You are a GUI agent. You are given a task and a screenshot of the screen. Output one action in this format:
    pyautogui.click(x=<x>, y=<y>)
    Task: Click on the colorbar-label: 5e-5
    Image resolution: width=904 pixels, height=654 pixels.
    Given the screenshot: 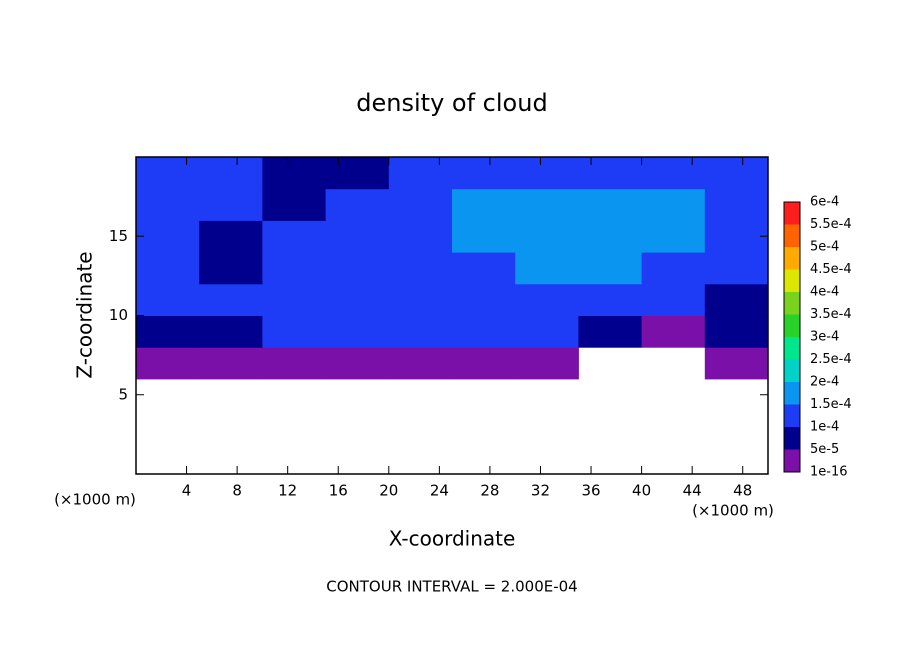 What is the action you would take?
    pyautogui.click(x=824, y=449)
    